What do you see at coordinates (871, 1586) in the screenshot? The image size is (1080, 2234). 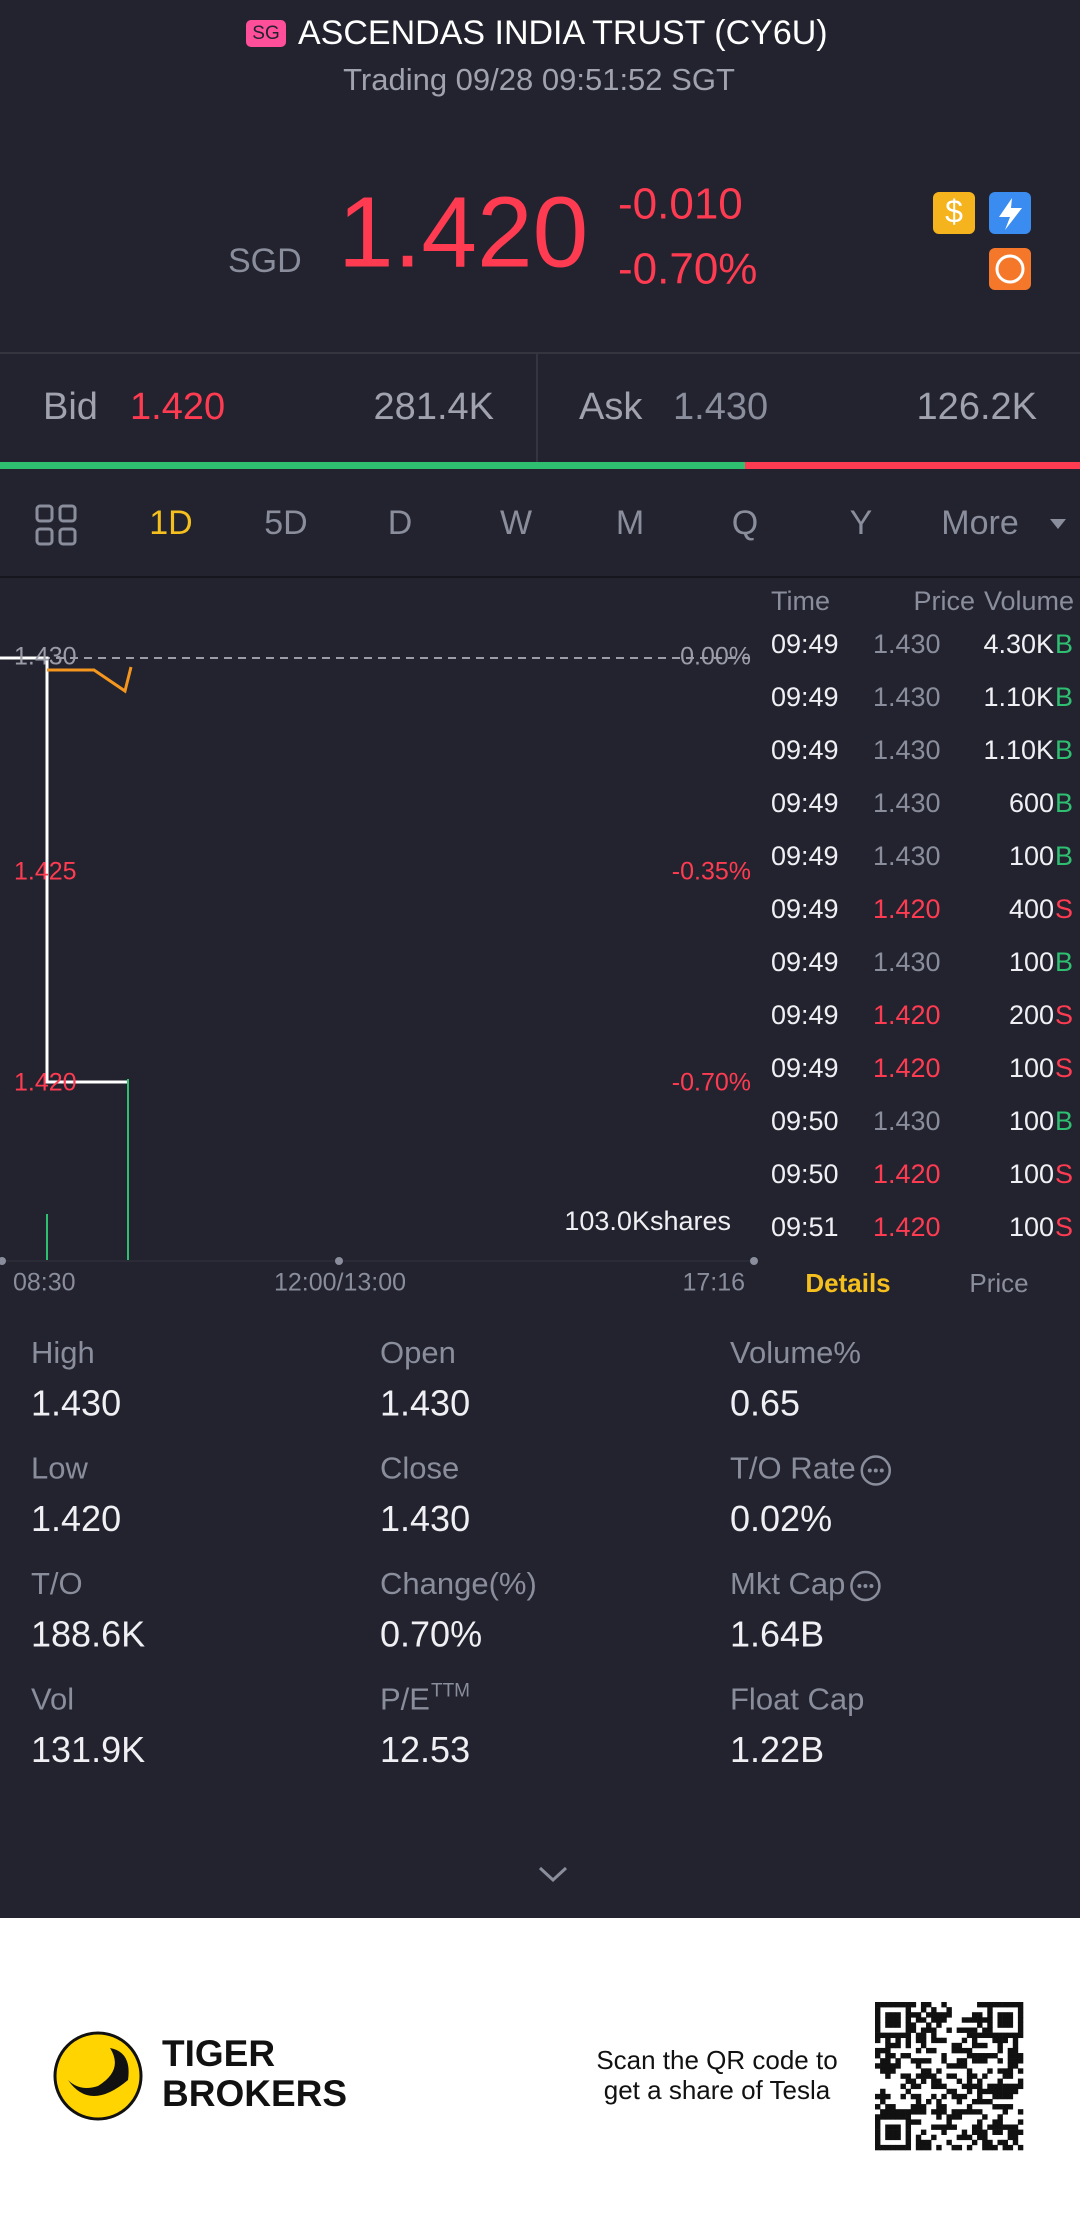 I see `info-icon-dot` at bounding box center [871, 1586].